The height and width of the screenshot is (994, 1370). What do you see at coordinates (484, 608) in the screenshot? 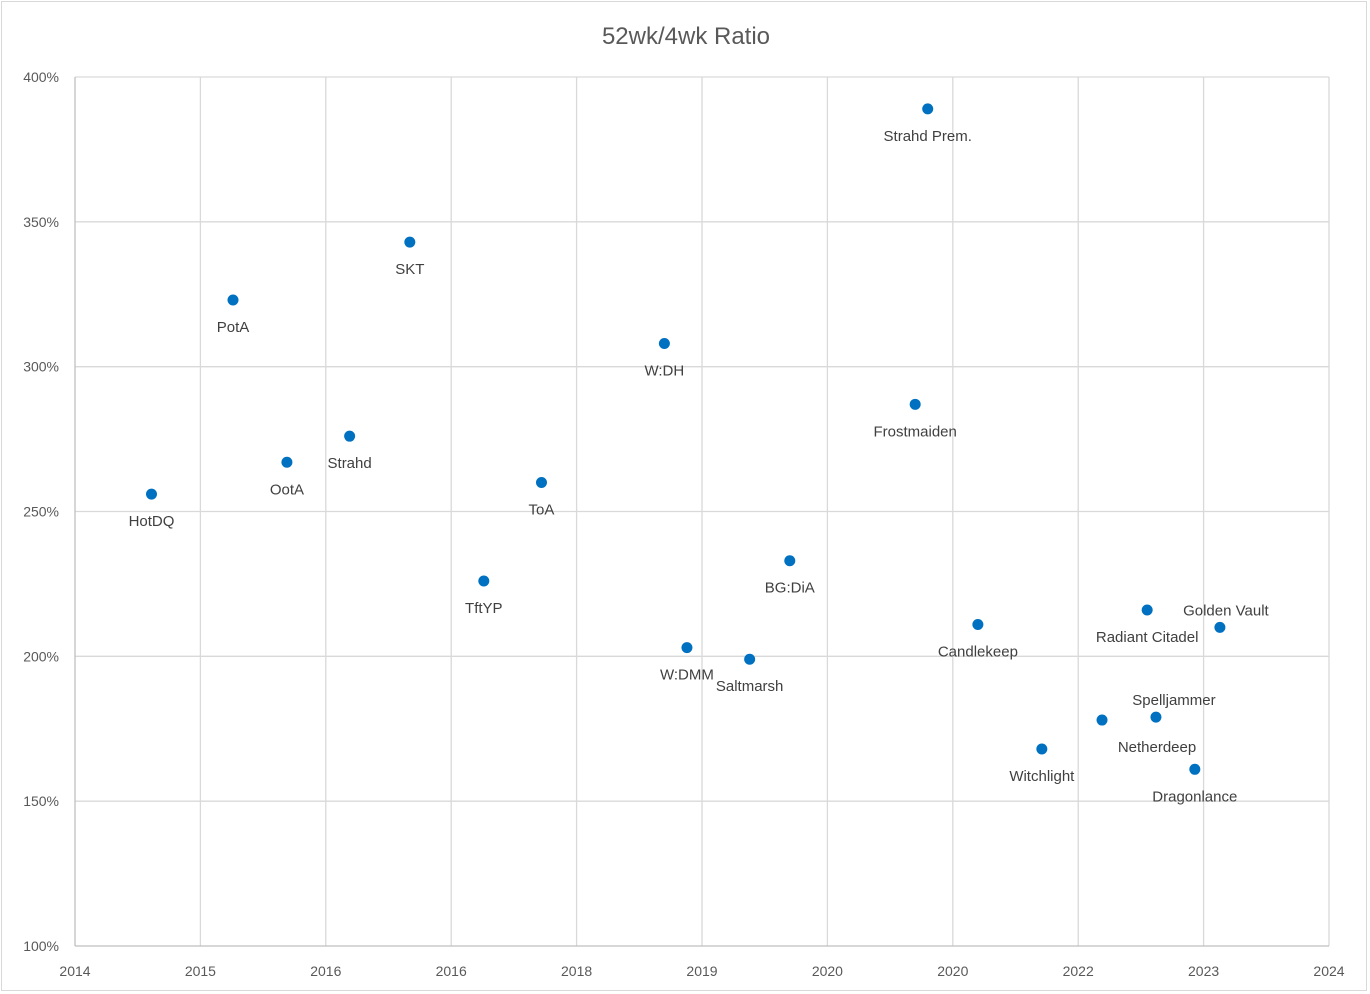
I see `data-label: TftYP` at bounding box center [484, 608].